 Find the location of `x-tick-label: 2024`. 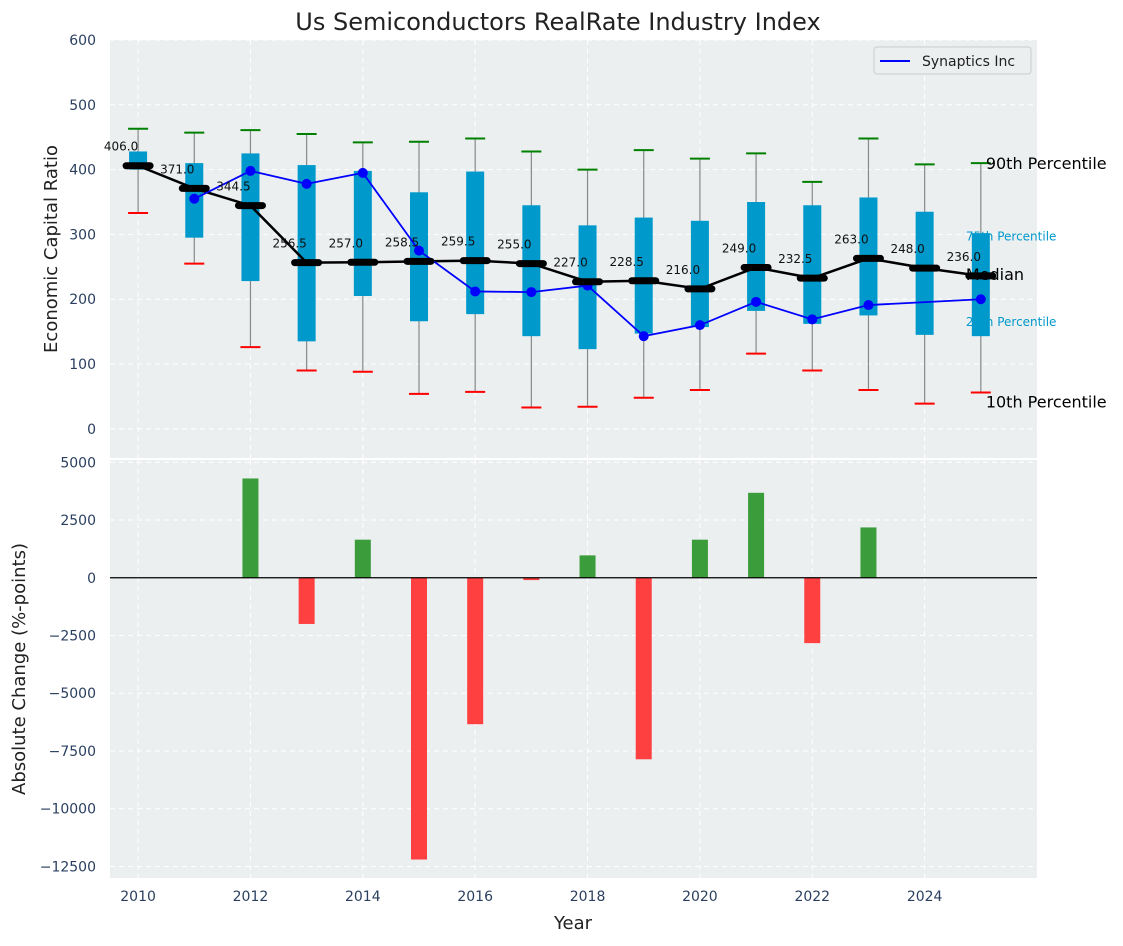

x-tick-label: 2024 is located at coordinates (925, 897).